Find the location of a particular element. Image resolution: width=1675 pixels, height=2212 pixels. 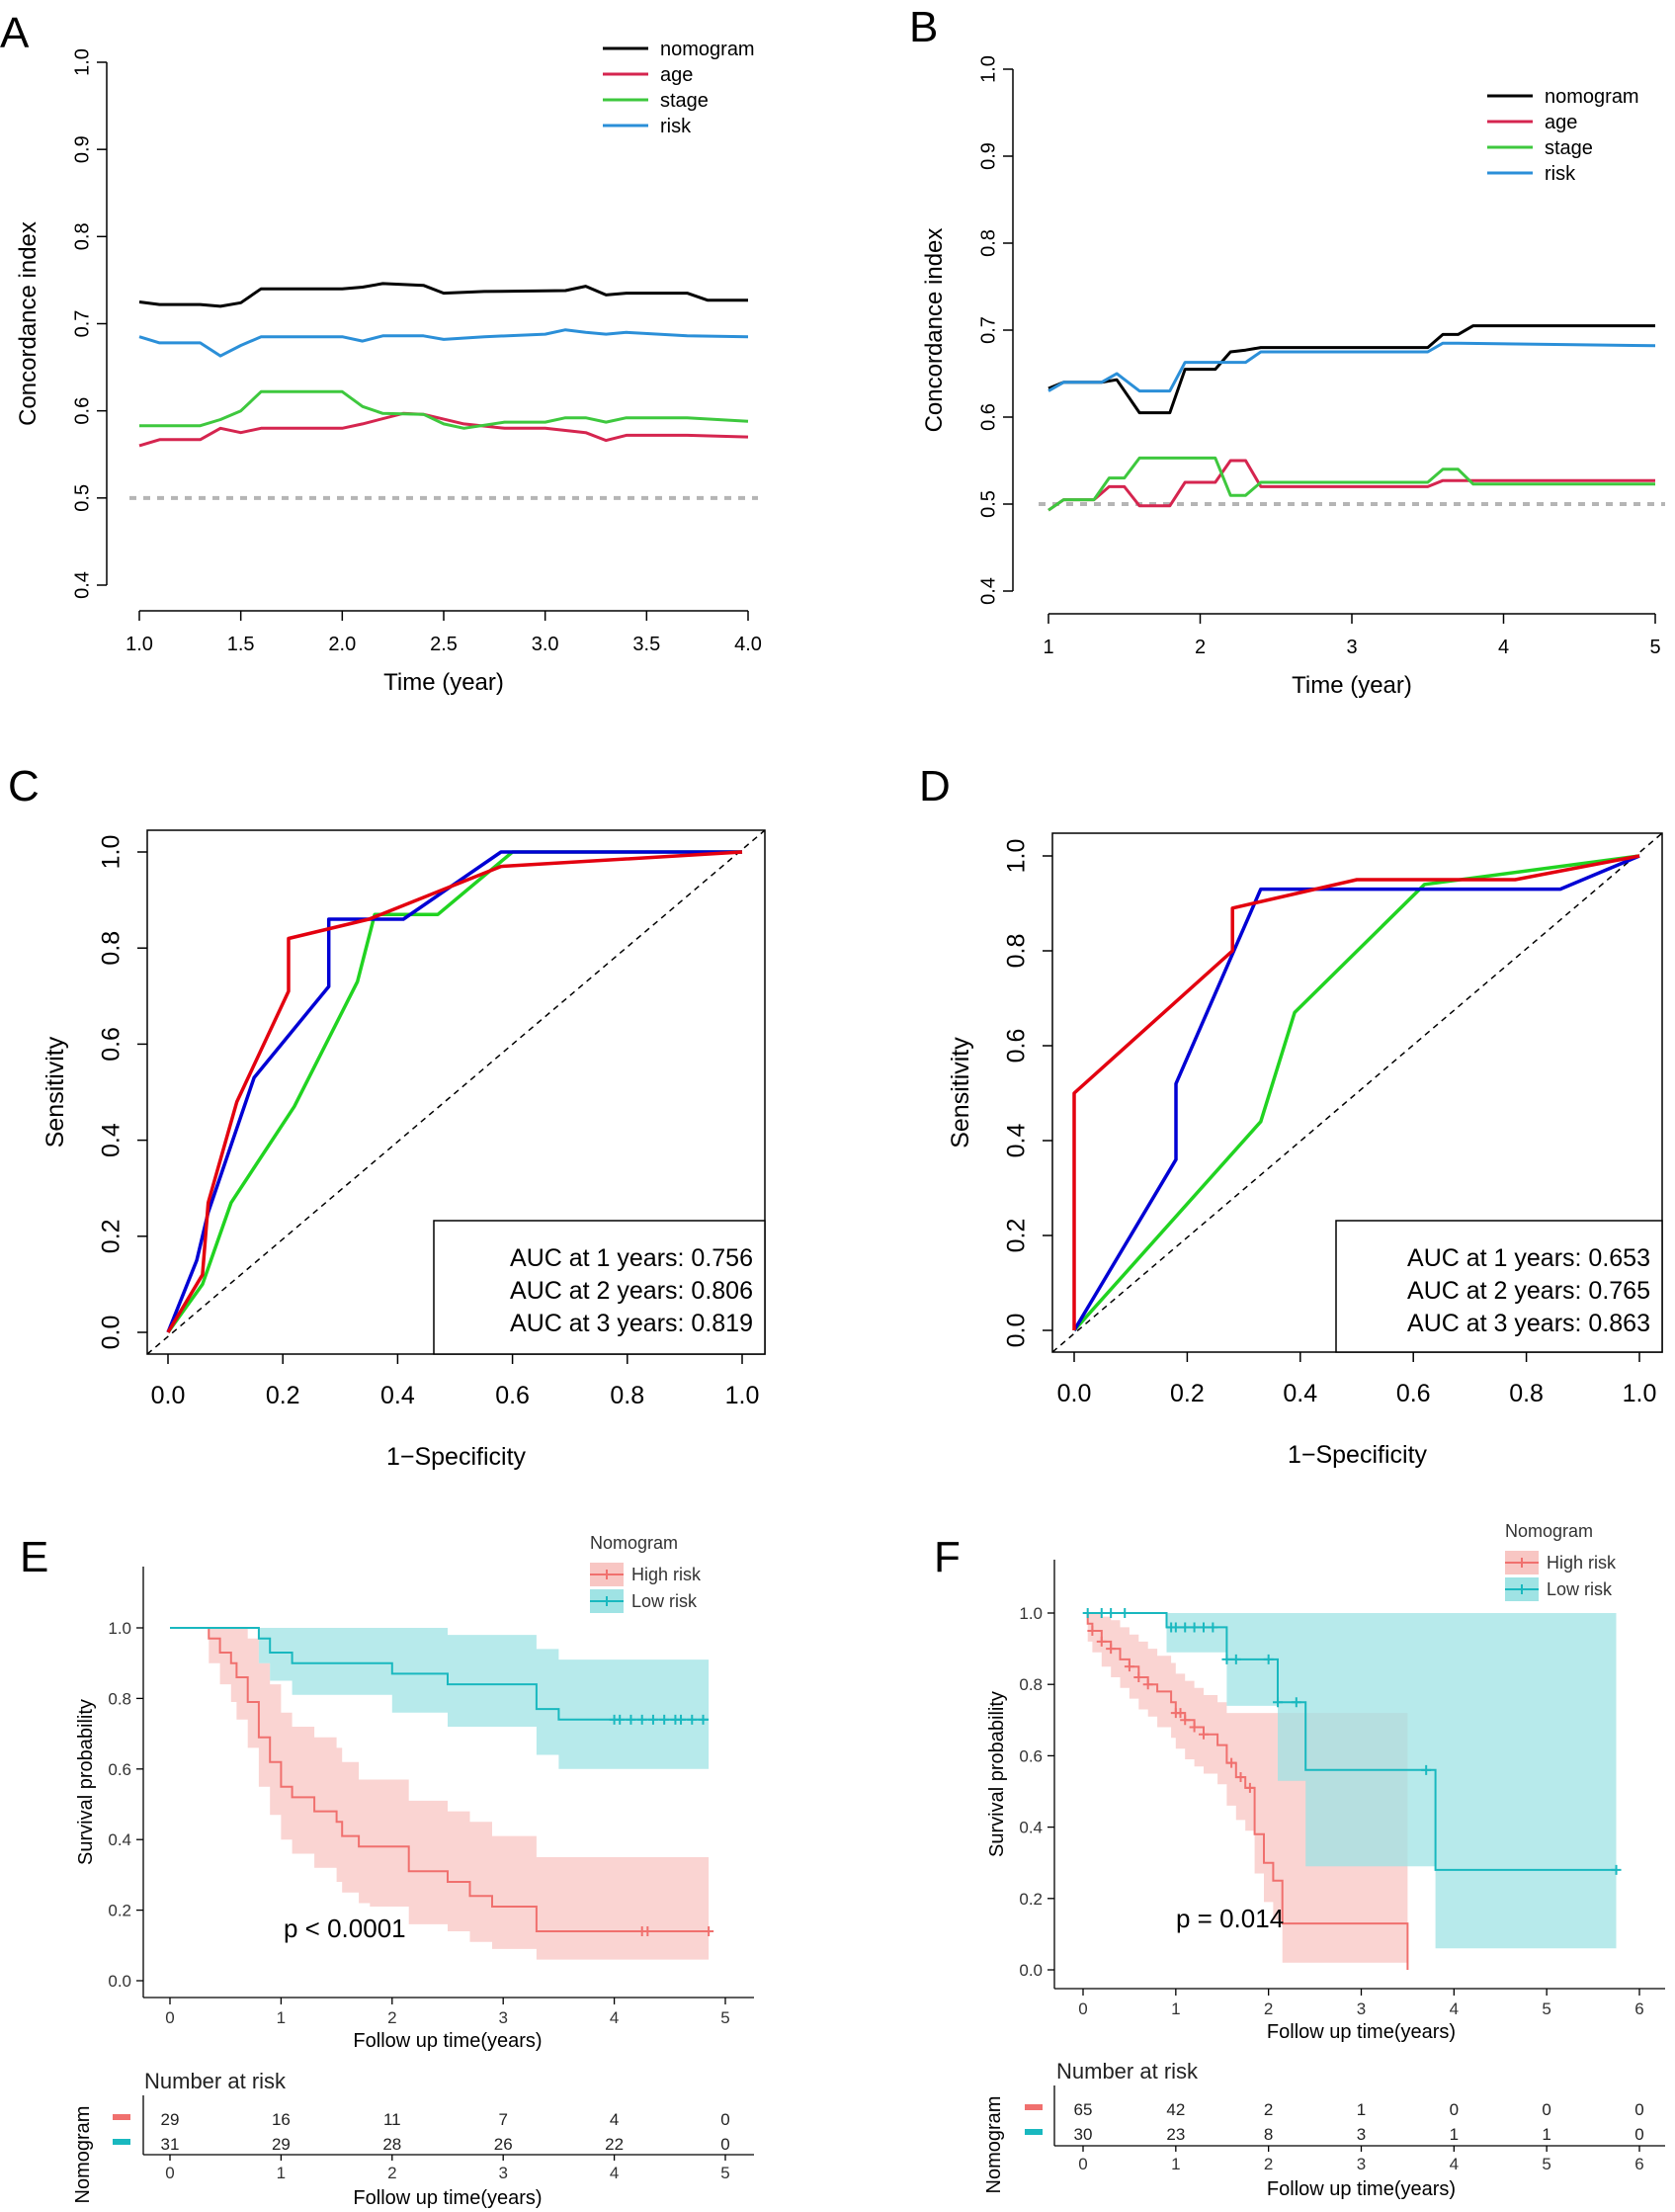

panel-label-b: B is located at coordinates (923, 27).